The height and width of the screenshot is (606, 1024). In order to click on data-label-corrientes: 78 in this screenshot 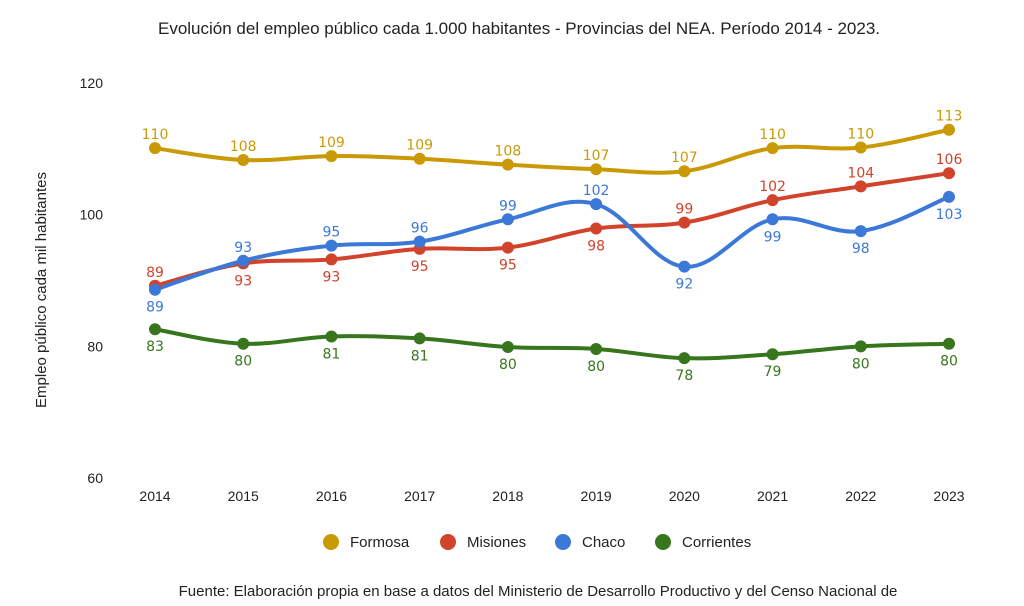, I will do `click(684, 376)`.